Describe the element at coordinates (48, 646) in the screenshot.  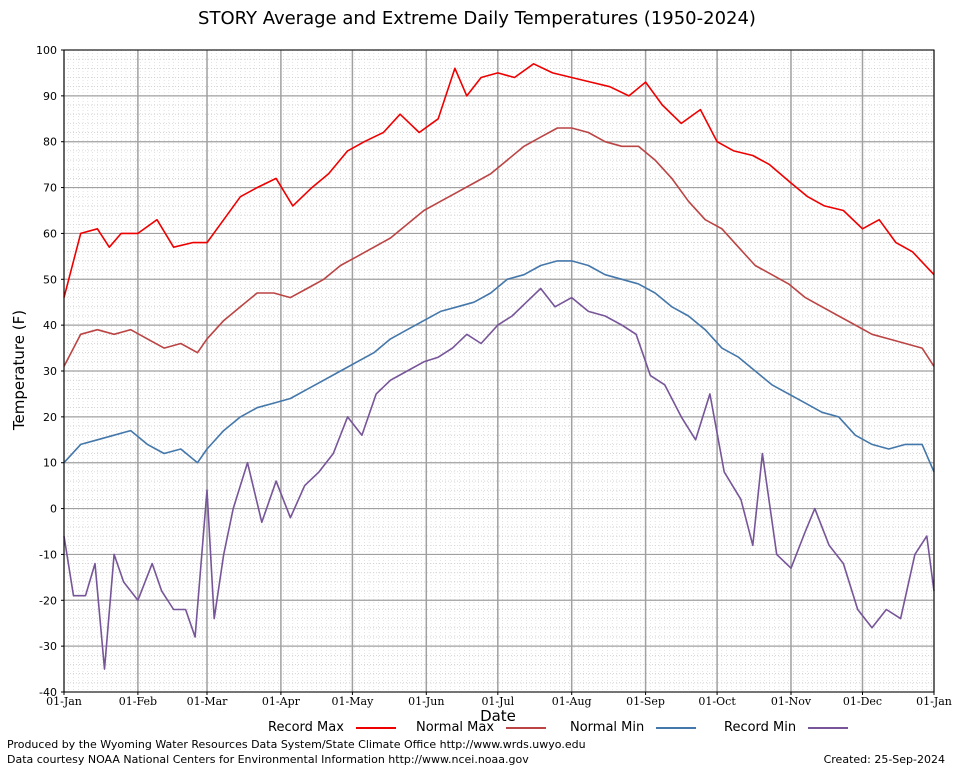
I see `y-tick-label: -30` at that location.